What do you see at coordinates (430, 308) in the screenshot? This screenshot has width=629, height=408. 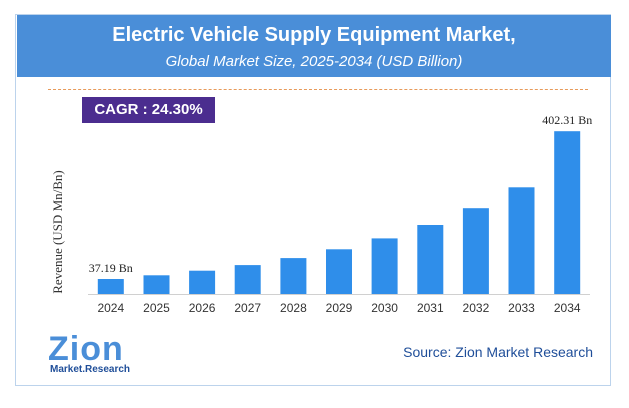 I see `x-tick-label: 2031` at bounding box center [430, 308].